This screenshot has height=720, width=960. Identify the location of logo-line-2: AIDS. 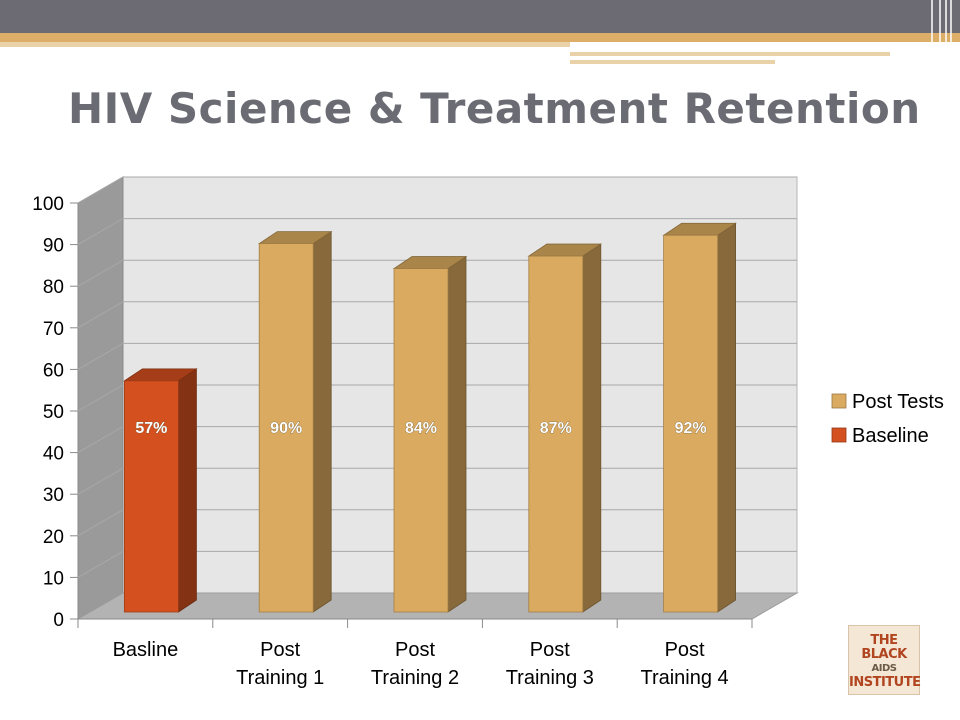
(884, 668).